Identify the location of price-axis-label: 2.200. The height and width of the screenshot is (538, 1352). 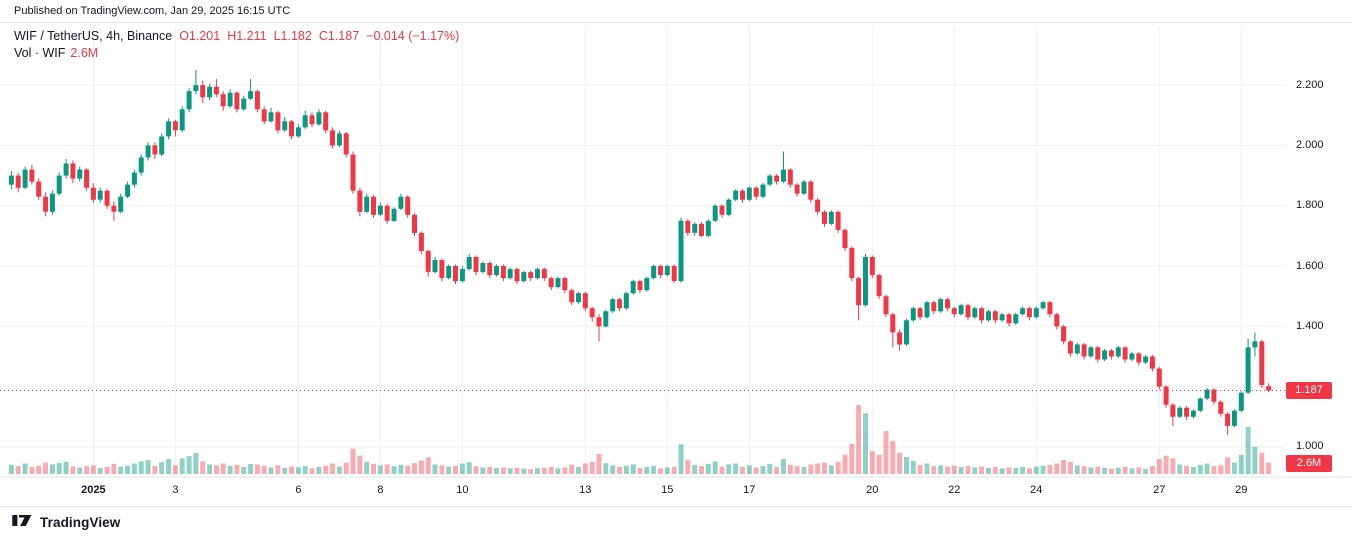
(1310, 84).